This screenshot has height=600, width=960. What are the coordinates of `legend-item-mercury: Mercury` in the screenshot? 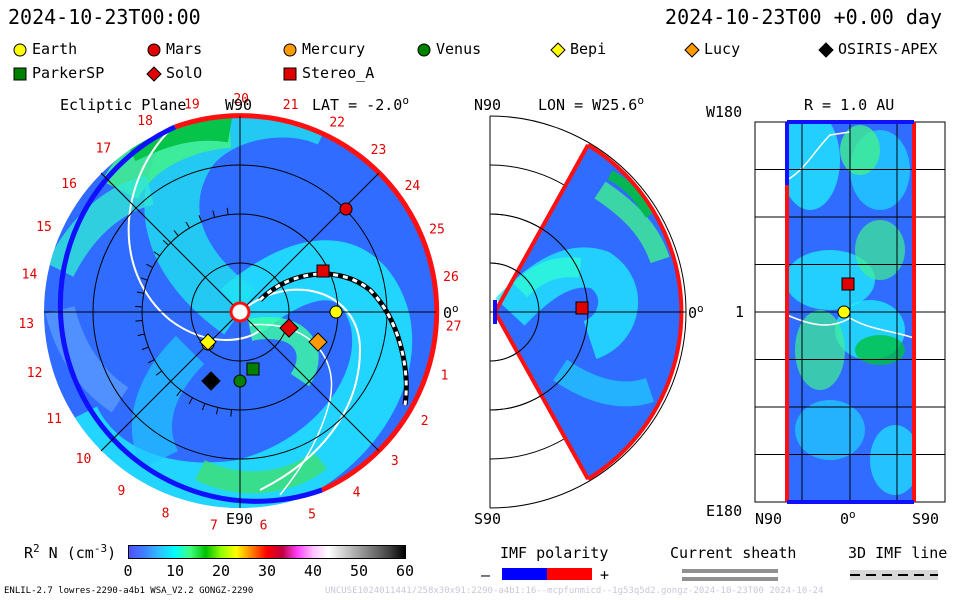 It's located at (323, 49).